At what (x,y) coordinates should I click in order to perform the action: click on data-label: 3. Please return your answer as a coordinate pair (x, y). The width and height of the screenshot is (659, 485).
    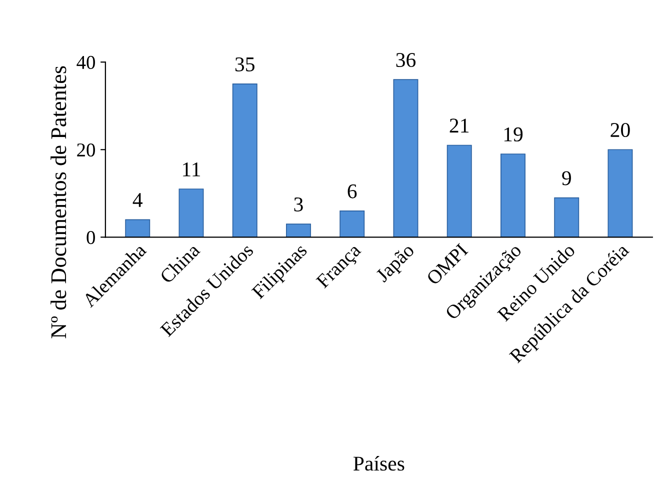
    Looking at the image, I should click on (298, 204).